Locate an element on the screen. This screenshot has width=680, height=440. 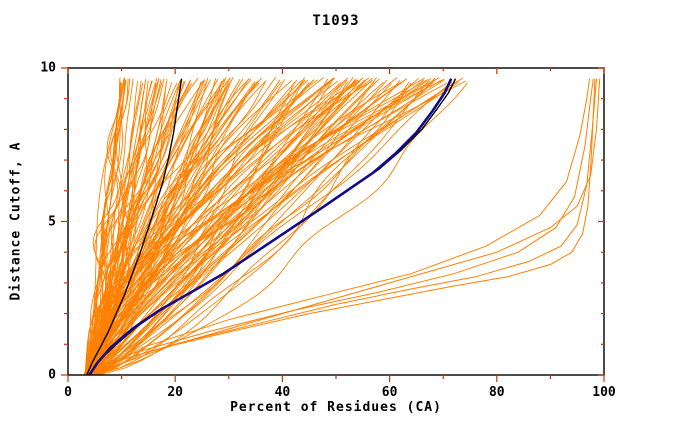
y-tick-label: 5 is located at coordinates (52, 221).